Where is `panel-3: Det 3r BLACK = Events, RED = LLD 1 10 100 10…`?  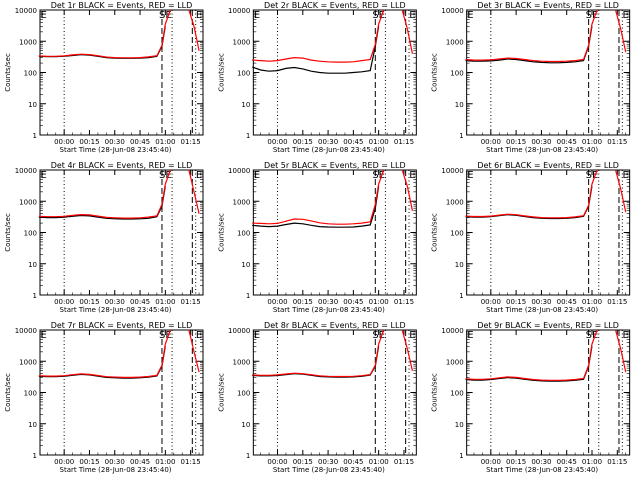
panel-3: Det 3r BLACK = Events, RED = LLD 1 10 100 10… is located at coordinates (531, 77).